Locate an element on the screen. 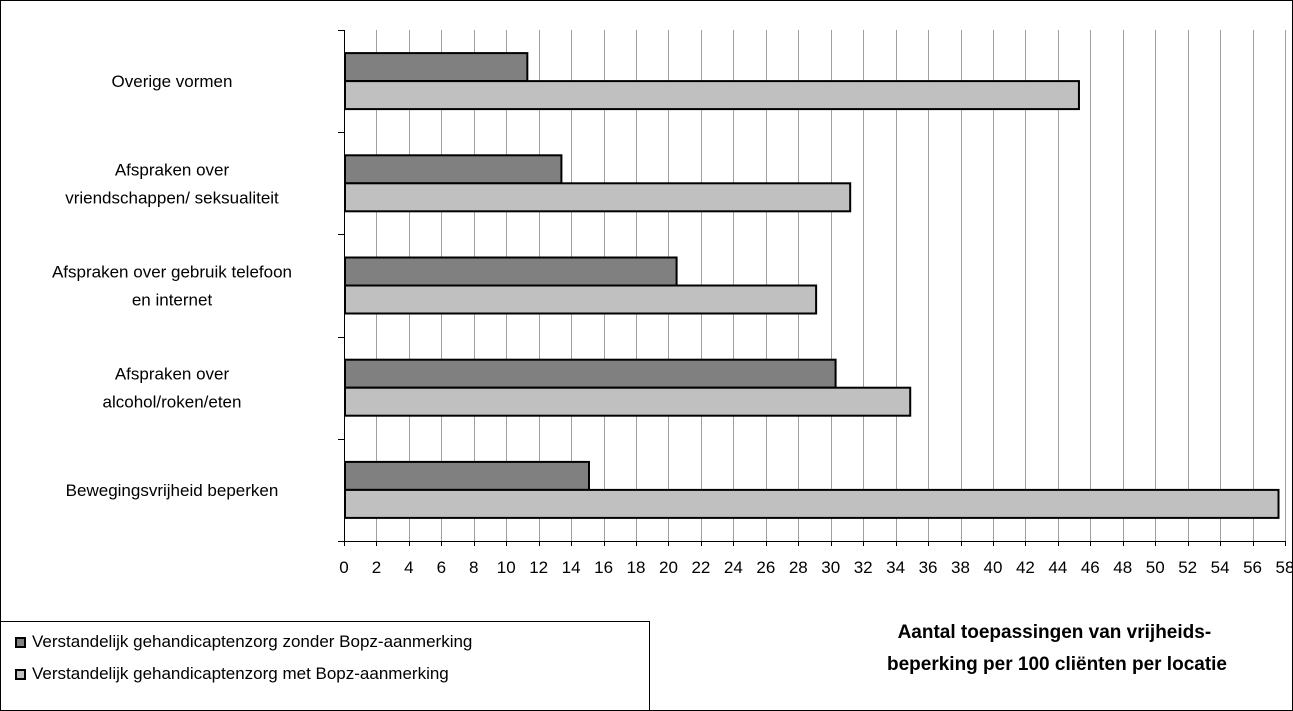 Image resolution: width=1293 pixels, height=711 pixels. category-label: Overige vormen is located at coordinates (172, 81).